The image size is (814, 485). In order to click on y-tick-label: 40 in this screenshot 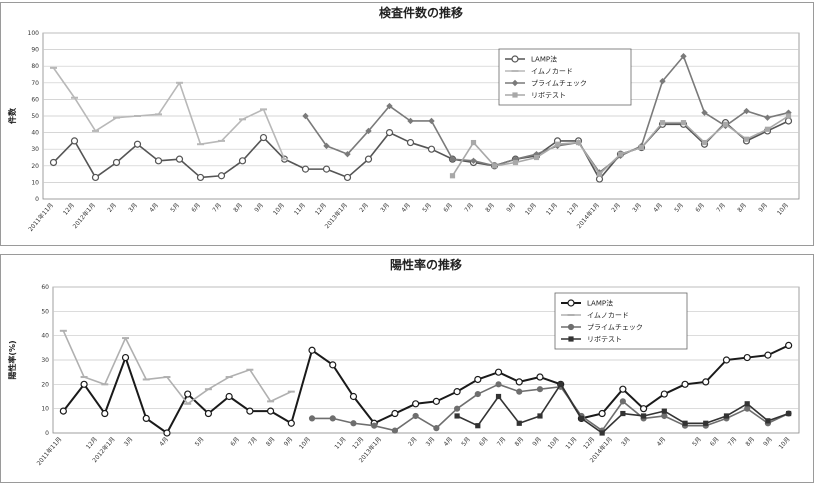, I will do `click(35, 133)`.